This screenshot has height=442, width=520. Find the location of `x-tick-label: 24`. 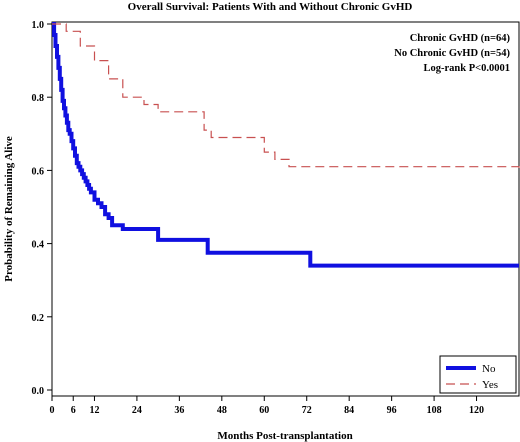

x-tick-label: 24 is located at coordinates (137, 410).